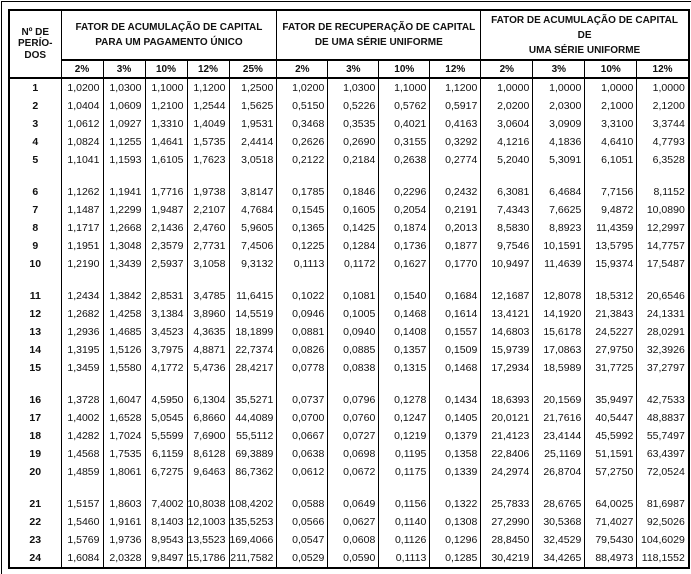 This screenshot has height=574, width=691. I want to click on value-cell: 1,2434, so click(82, 296).